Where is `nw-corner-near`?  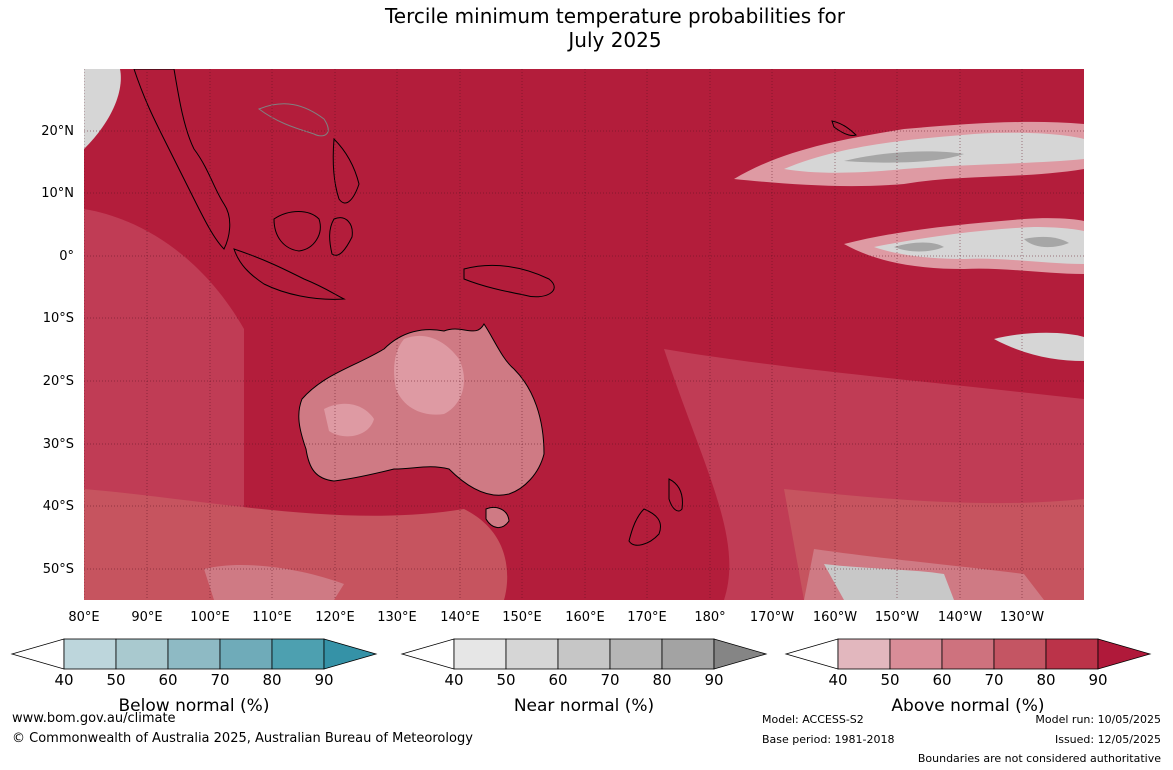 nw-corner-near is located at coordinates (102, 109).